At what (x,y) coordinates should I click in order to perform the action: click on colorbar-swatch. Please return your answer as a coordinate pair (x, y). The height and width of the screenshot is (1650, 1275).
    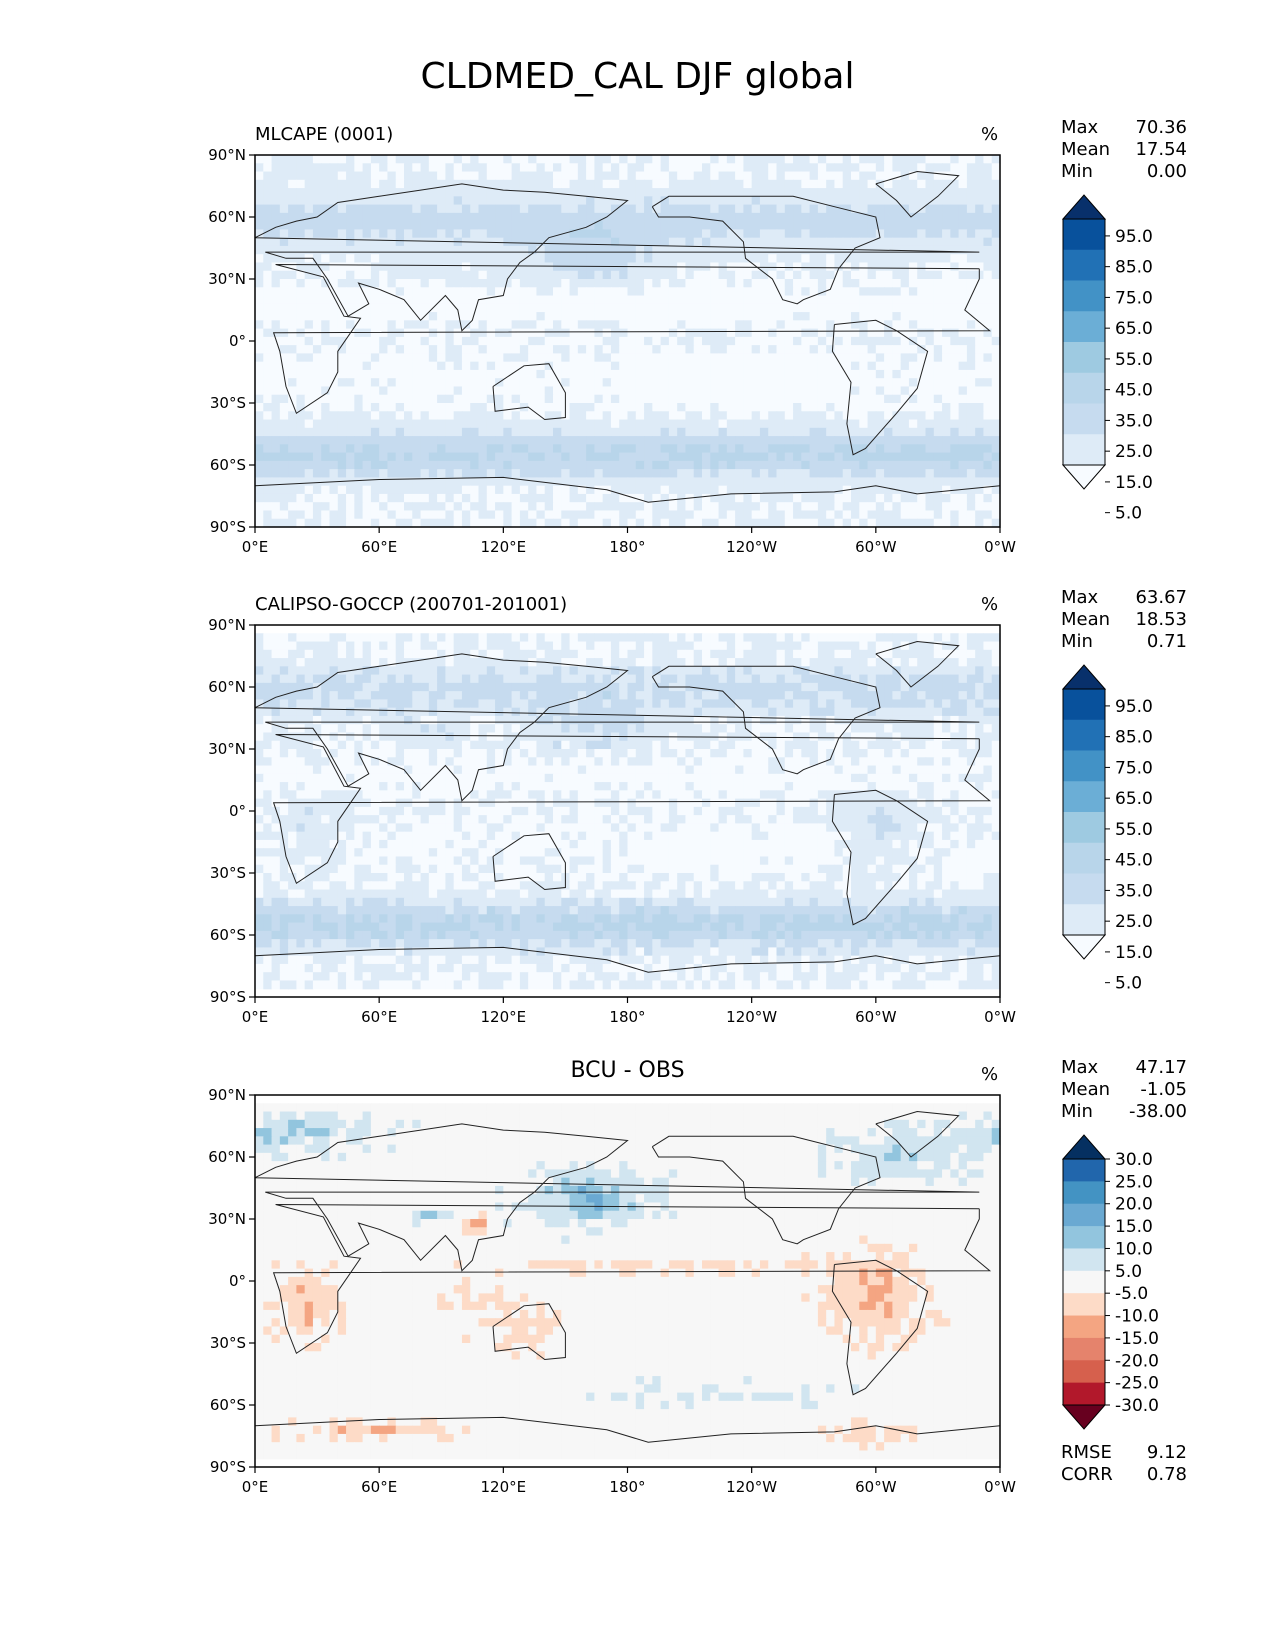
    Looking at the image, I should click on (1084, 265).